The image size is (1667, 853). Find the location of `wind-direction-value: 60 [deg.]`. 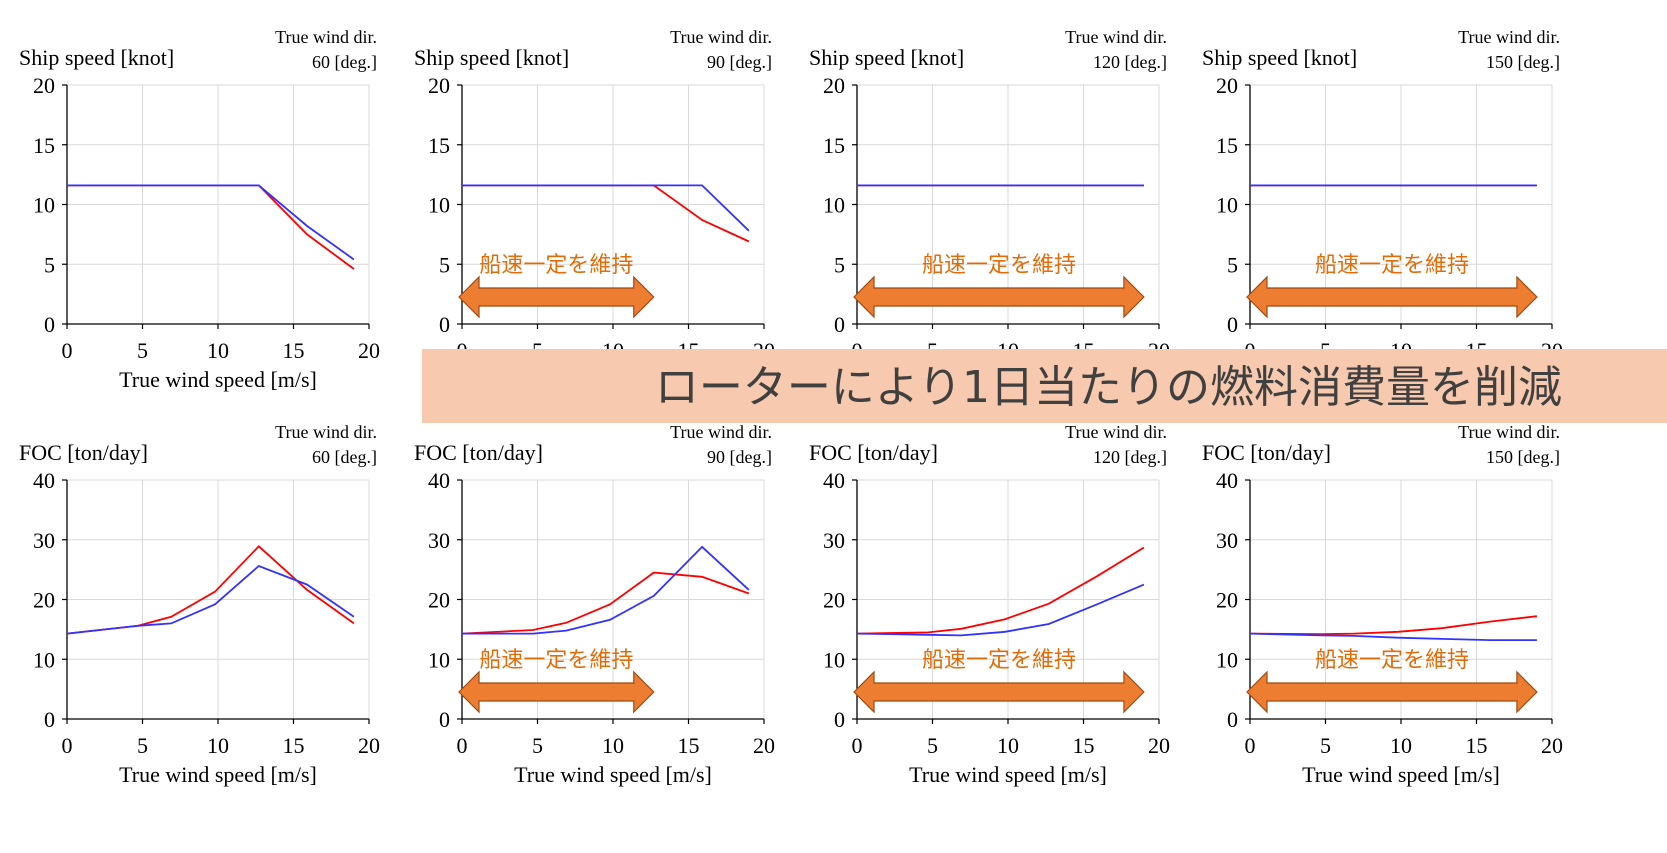

wind-direction-value: 60 [deg.] is located at coordinates (344, 457).